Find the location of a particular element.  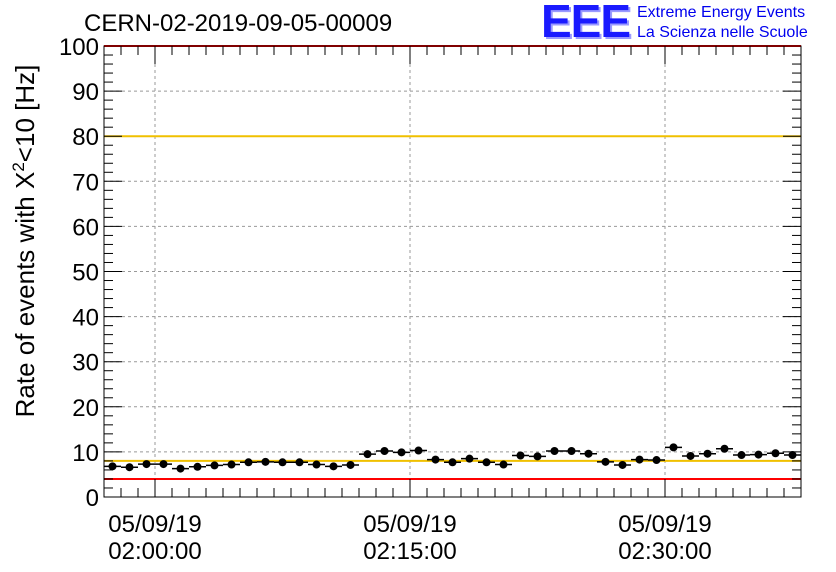

x-tick-label-time: 02:15:00 is located at coordinates (409, 551).